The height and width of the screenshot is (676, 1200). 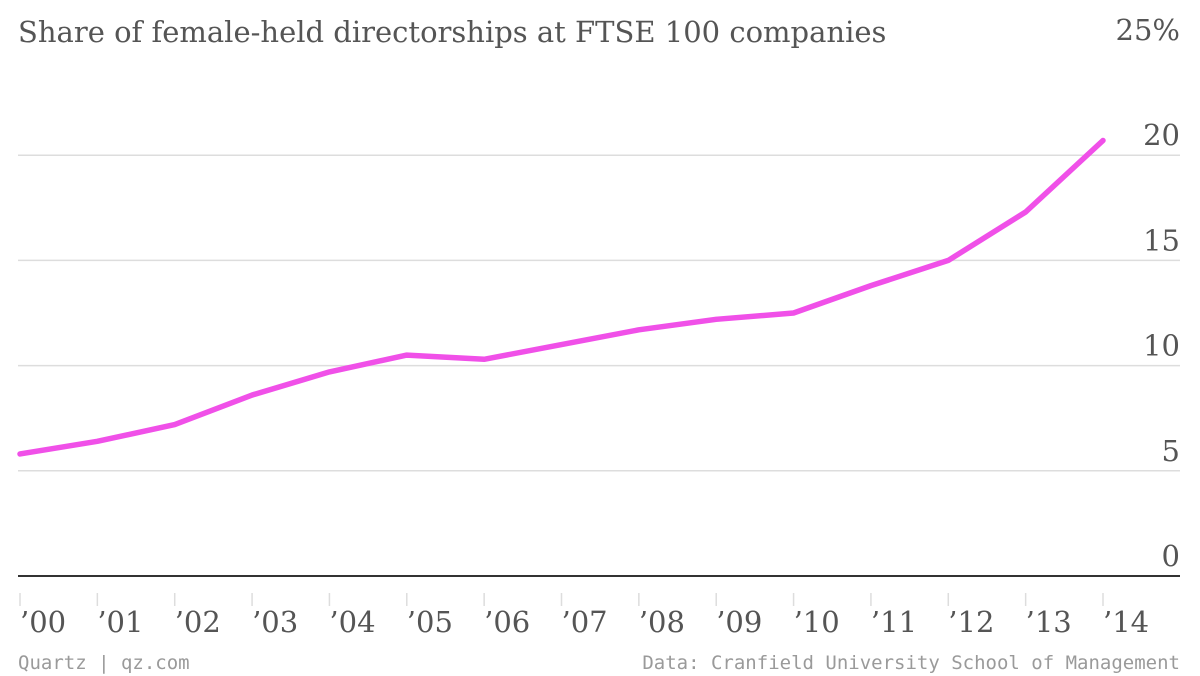 I want to click on y-tick-label: 15, so click(x=1161, y=240).